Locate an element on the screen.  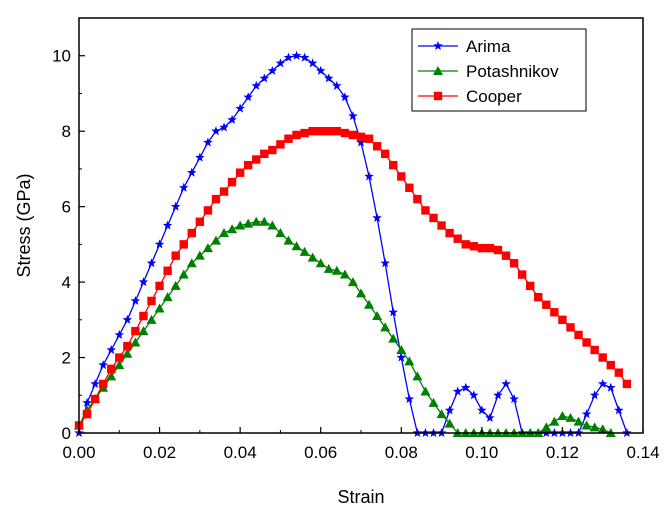
y-axis-title: Stress (GPa) is located at coordinates (24, 225).